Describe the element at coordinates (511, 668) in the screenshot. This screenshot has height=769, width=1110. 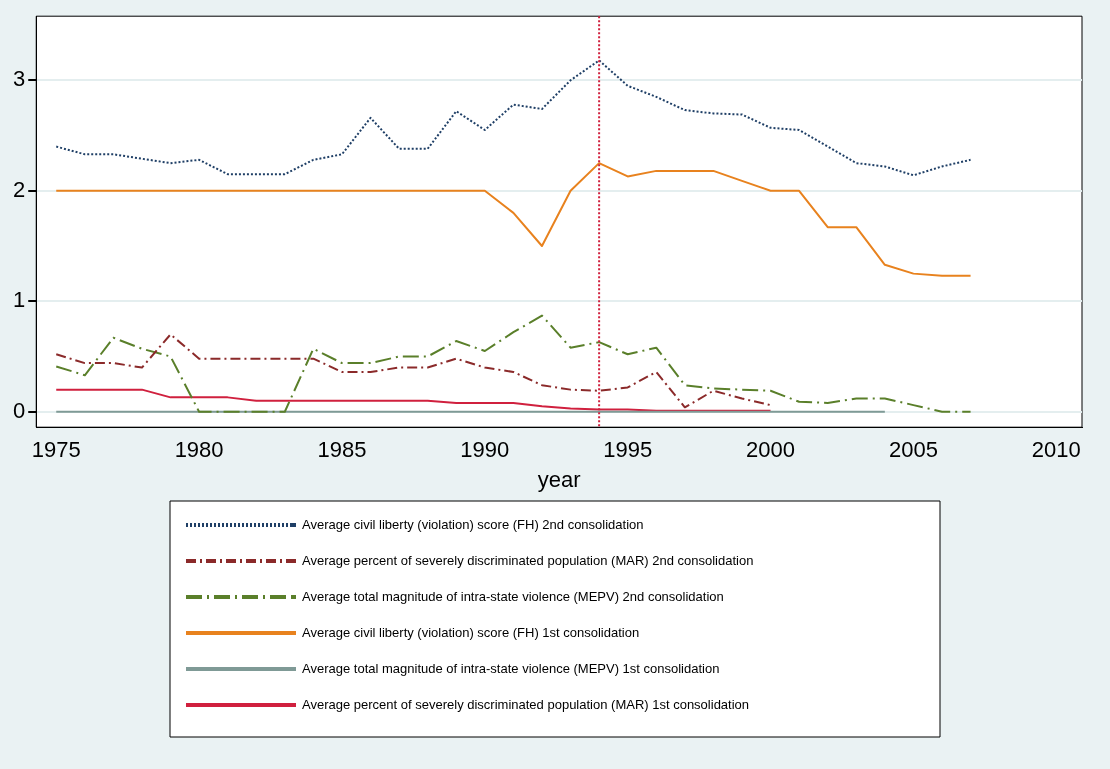
I see `legend-label: Average total magnitude of intra-state violence (MEPV) 1st consolidation` at that location.